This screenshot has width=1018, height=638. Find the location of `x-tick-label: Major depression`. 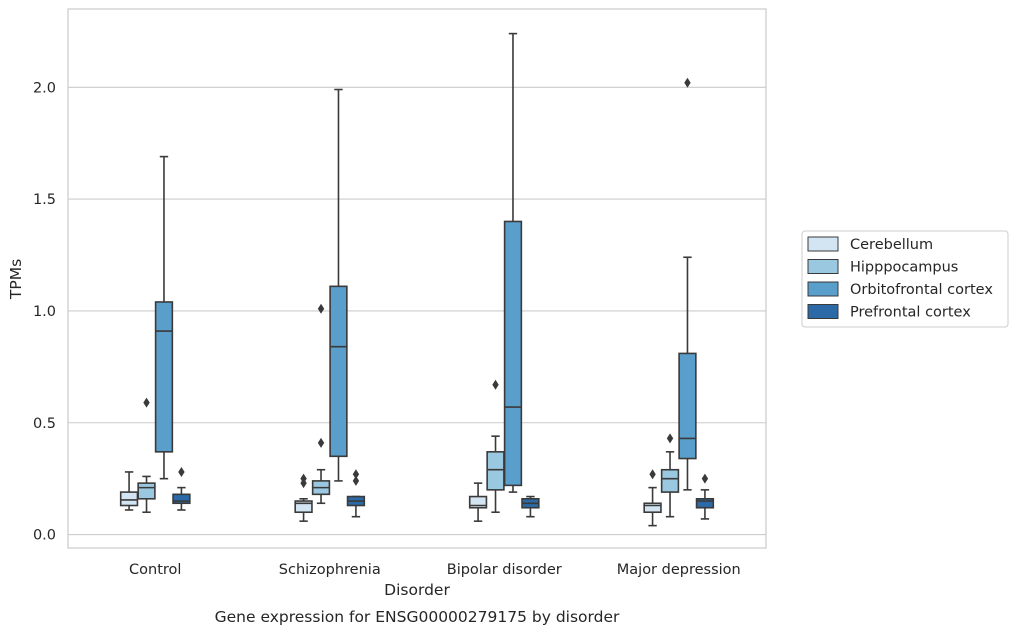

x-tick-label: Major depression is located at coordinates (679, 570).